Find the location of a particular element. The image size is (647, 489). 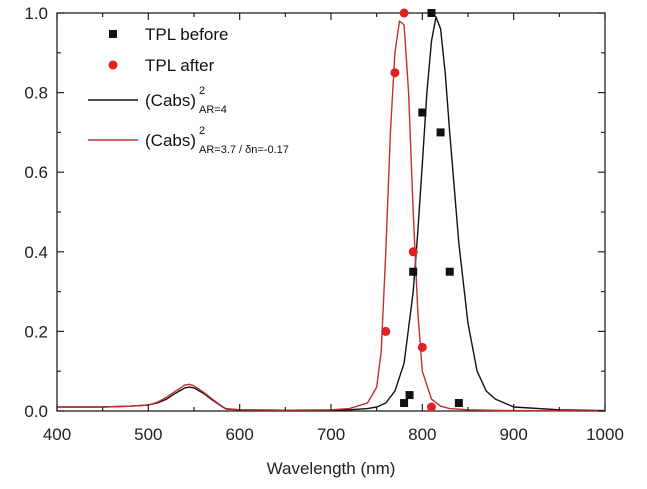

y-tick-label: 0.8 is located at coordinates (36, 93).